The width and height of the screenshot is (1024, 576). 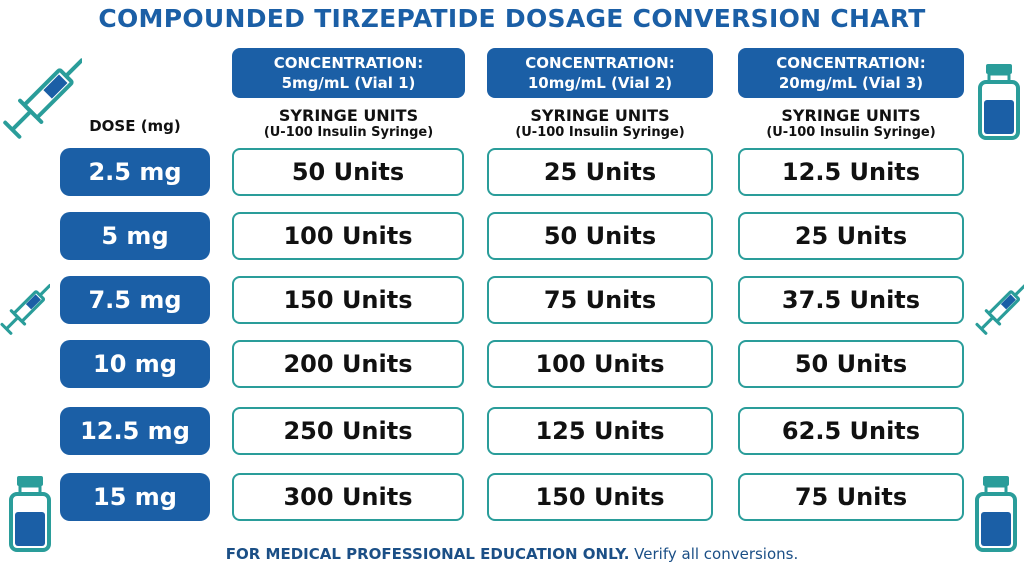 I want to click on dose-pill: 2.5 mg, so click(x=135, y=172).